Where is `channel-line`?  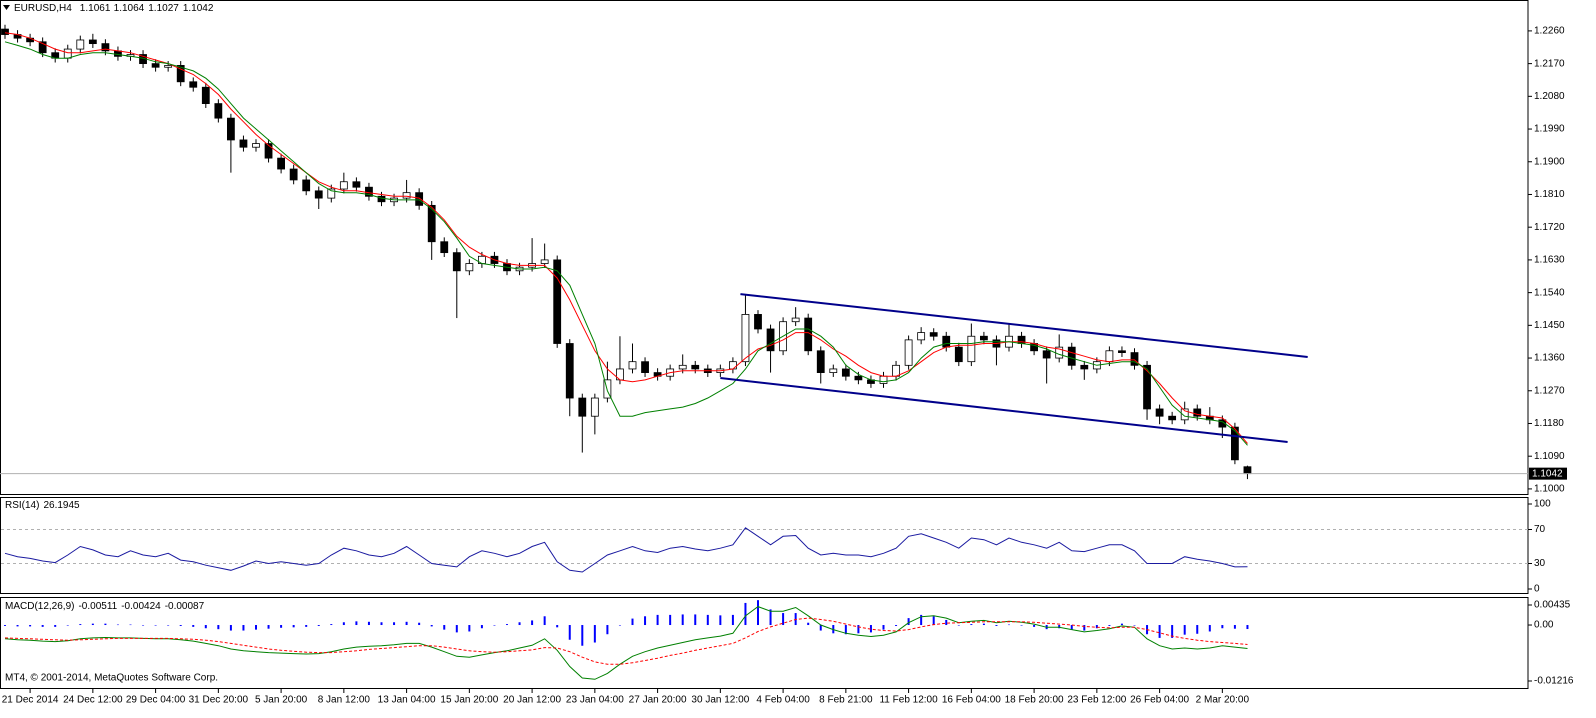 channel-line is located at coordinates (1004, 410).